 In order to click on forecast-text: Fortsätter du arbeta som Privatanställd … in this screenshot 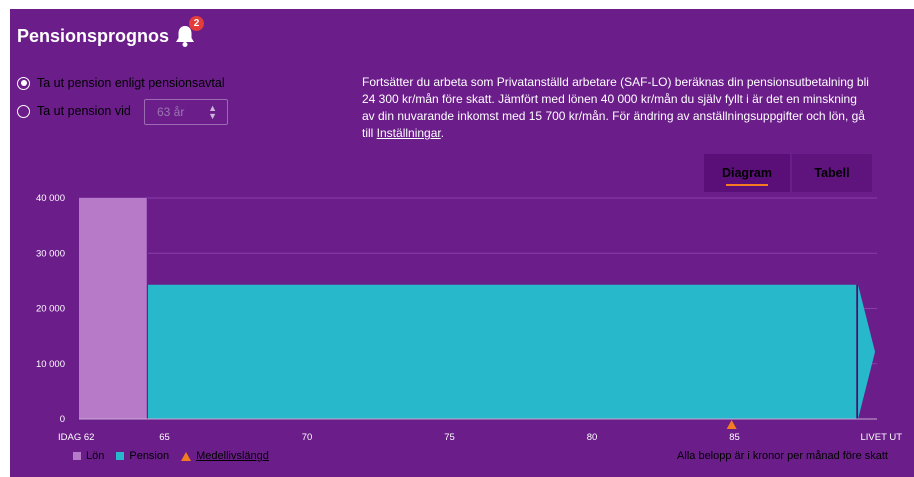, I will do `click(615, 107)`.